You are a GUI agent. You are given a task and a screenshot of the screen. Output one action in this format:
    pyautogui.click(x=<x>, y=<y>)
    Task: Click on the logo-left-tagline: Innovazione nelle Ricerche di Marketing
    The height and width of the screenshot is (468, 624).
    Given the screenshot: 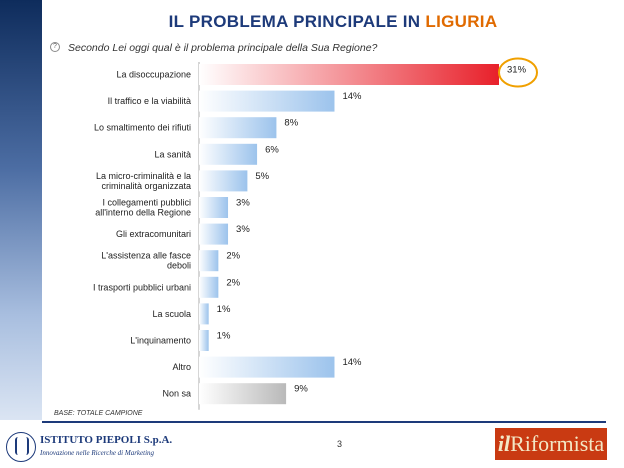 What is the action you would take?
    pyautogui.click(x=97, y=453)
    